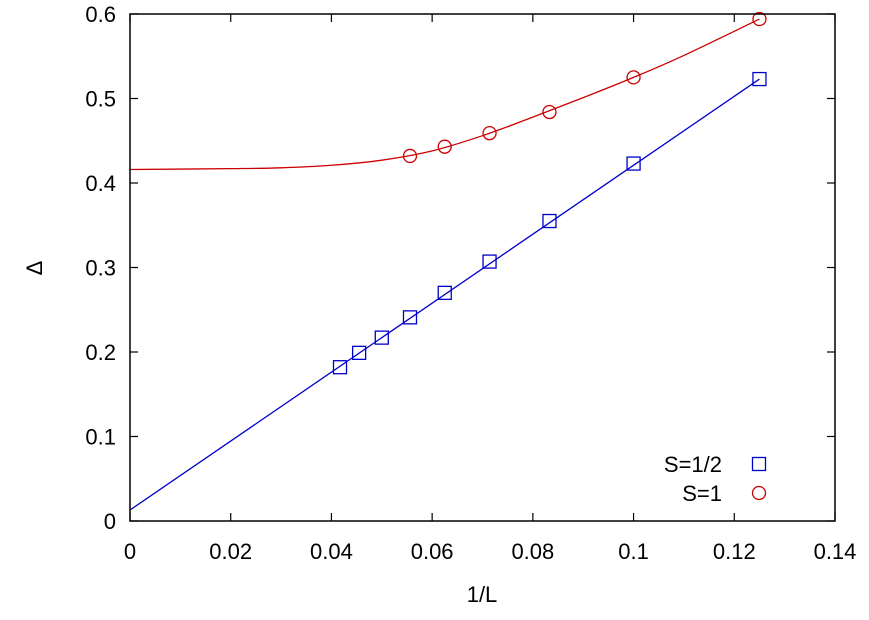  What do you see at coordinates (100, 183) in the screenshot?
I see `y-tick-label: 0.4` at bounding box center [100, 183].